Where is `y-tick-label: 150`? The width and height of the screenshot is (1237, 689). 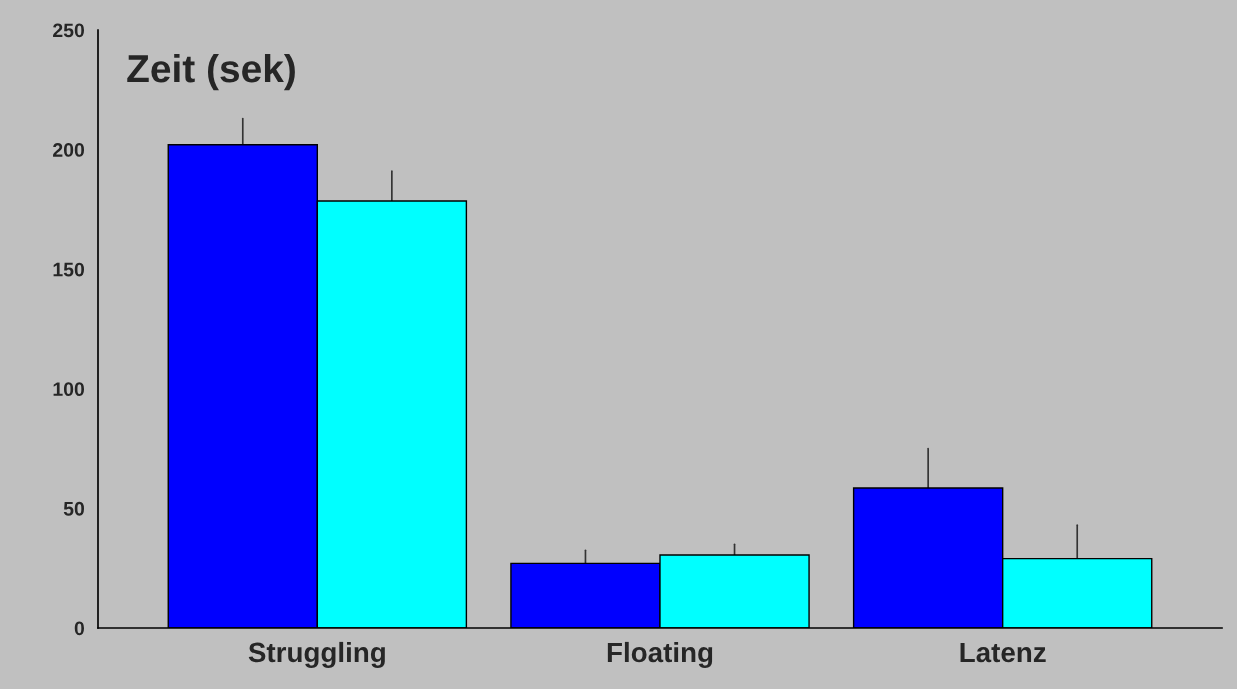
y-tick-label: 150 is located at coordinates (69, 269).